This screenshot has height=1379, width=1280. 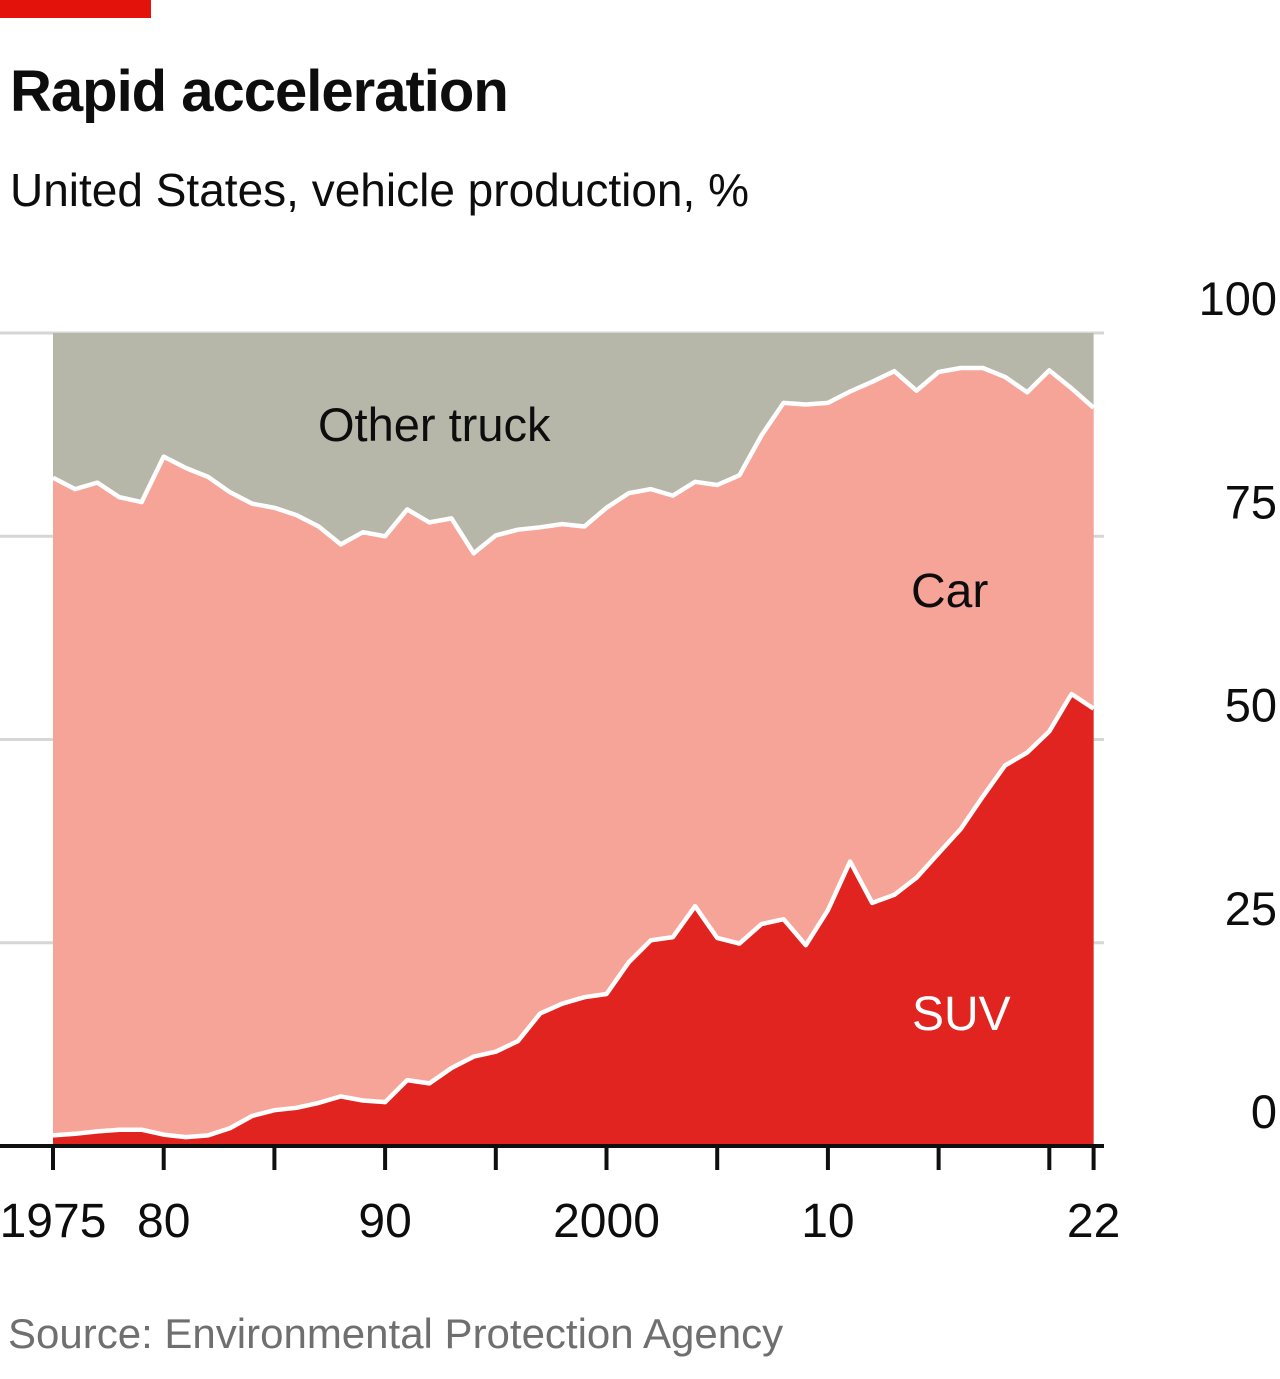 I want to click on x-tick-label-2022: 22, so click(x=1093, y=1221).